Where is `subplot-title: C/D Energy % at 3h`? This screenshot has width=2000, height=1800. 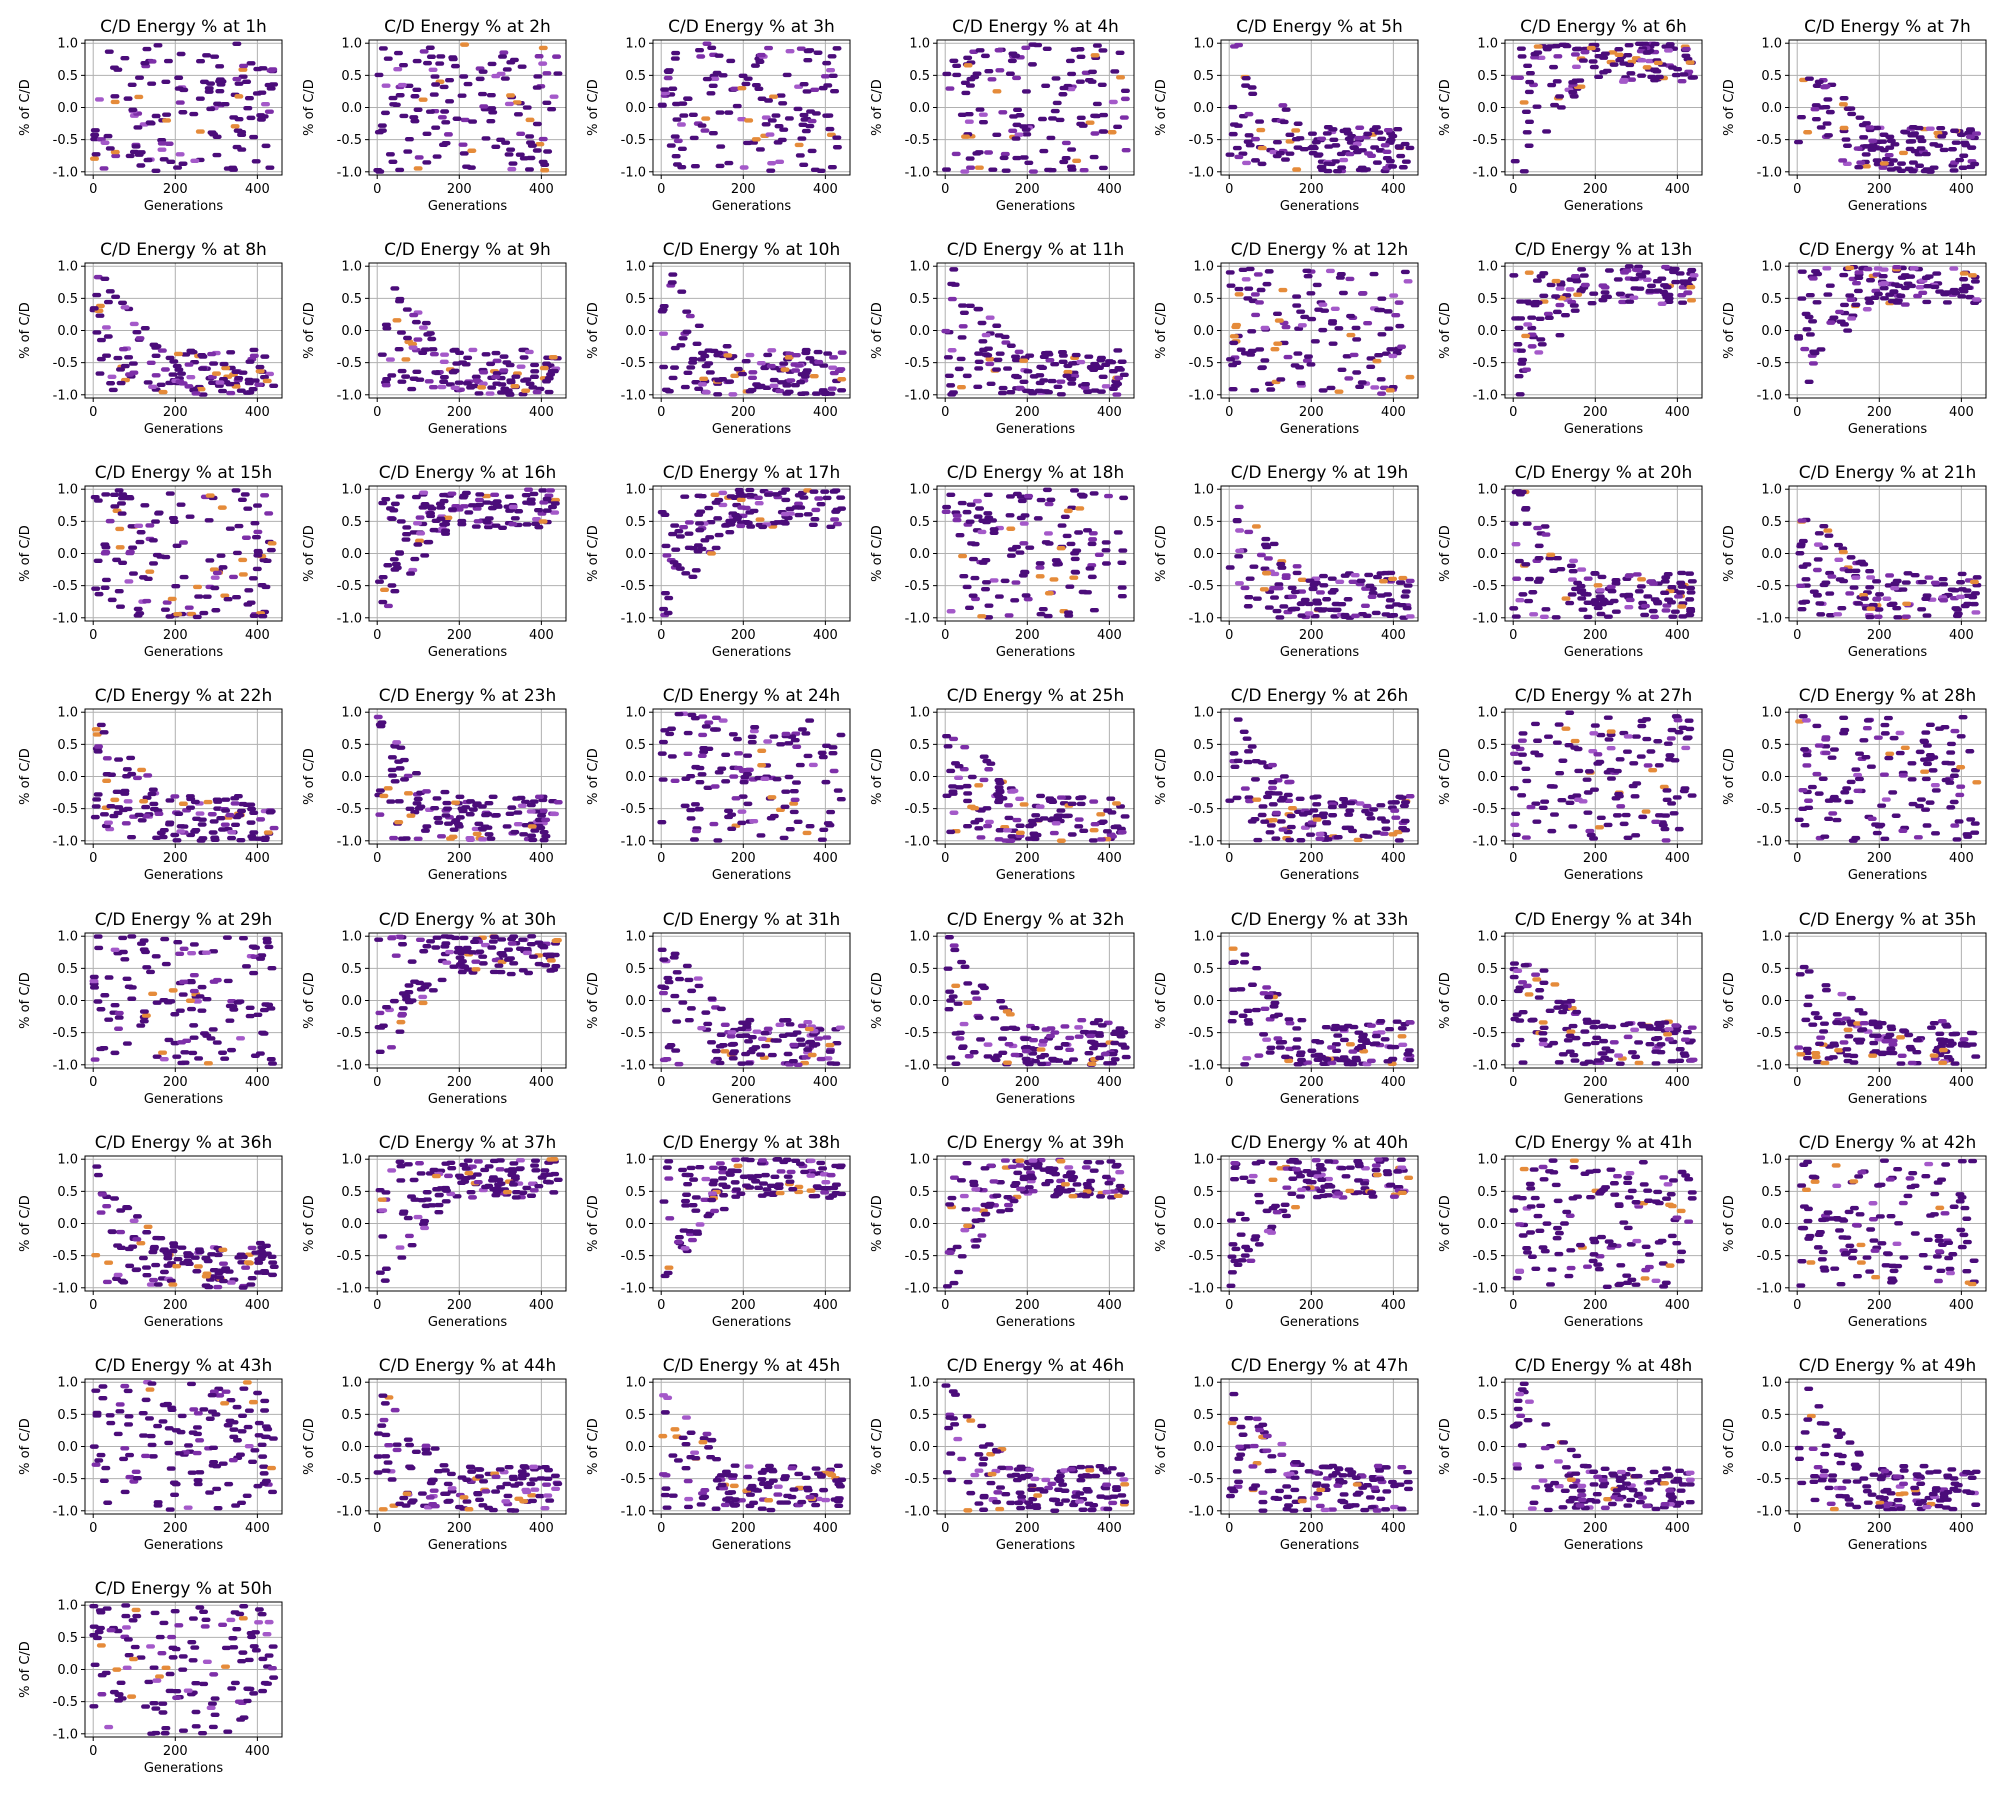 subplot-title: C/D Energy % at 3h is located at coordinates (751, 27).